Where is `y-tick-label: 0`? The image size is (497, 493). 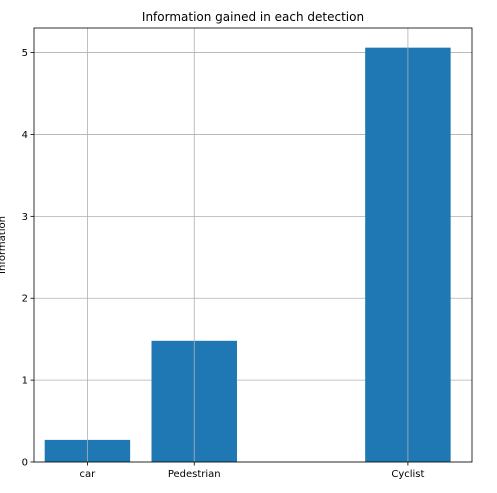 y-tick-label: 0 is located at coordinates (25, 463).